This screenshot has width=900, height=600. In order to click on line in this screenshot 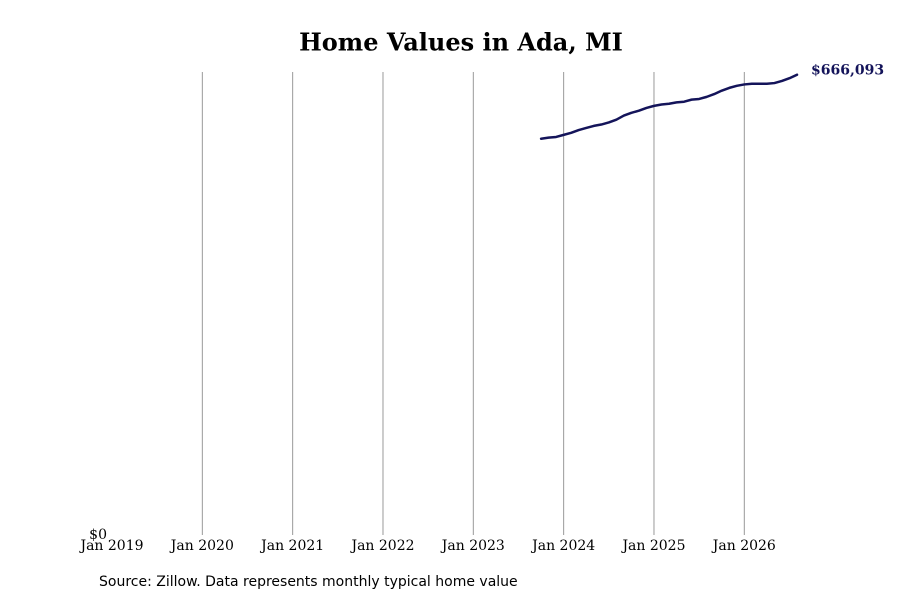, I will do `click(669, 106)`.